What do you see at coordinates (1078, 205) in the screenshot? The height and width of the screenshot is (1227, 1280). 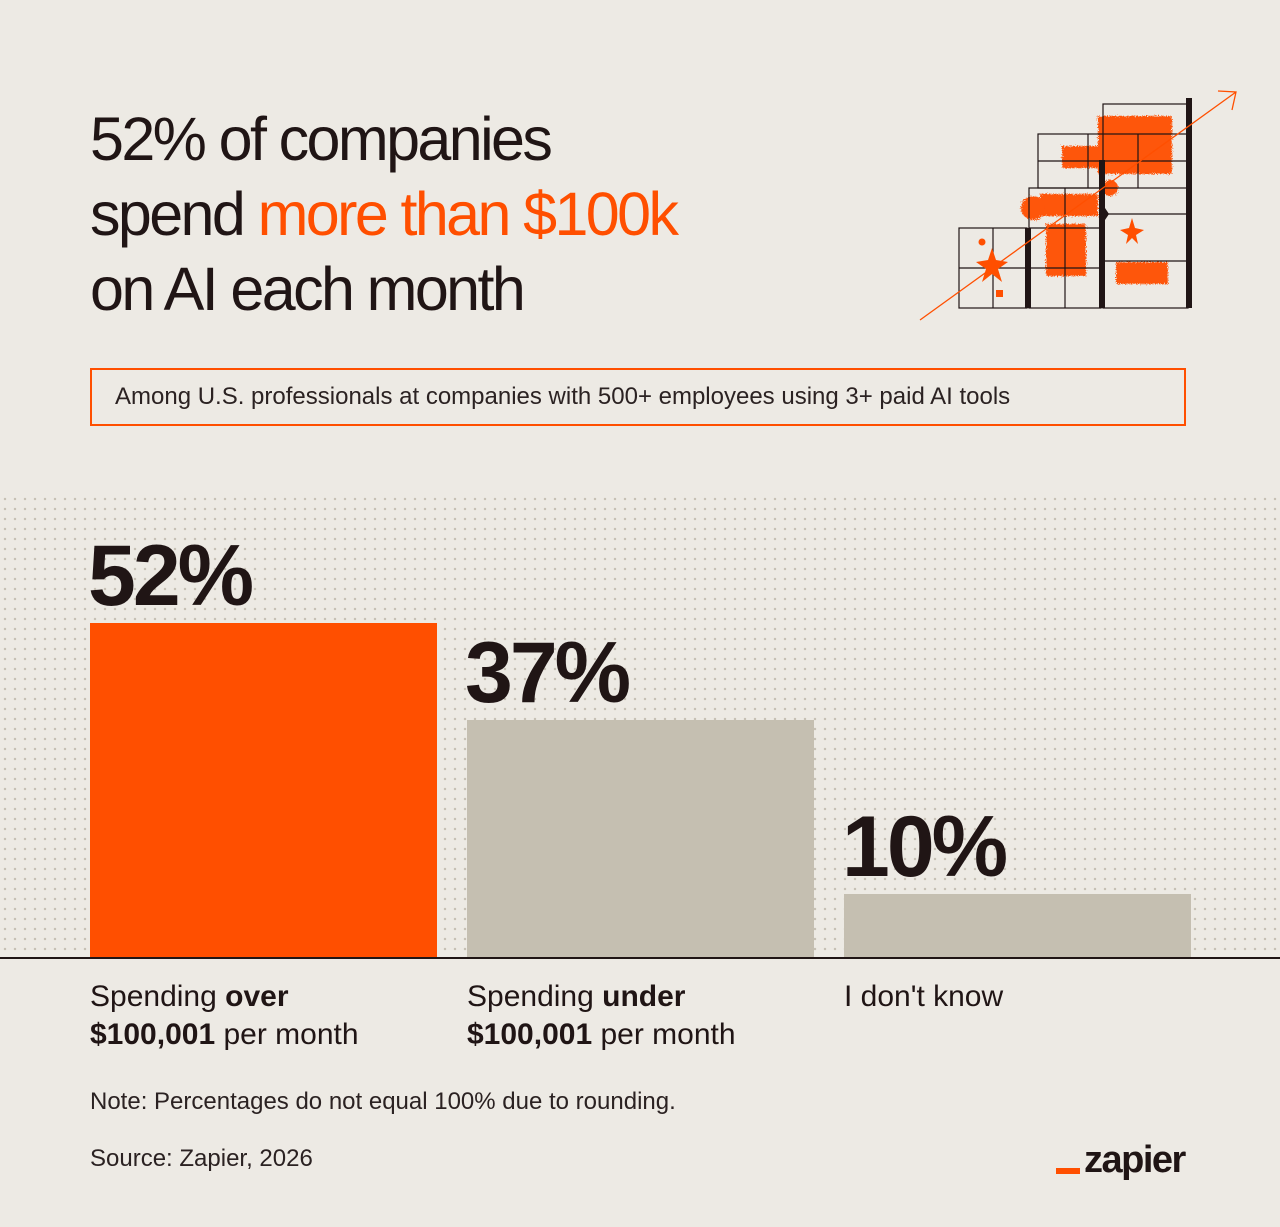 I see `growth-buildings-illustration` at bounding box center [1078, 205].